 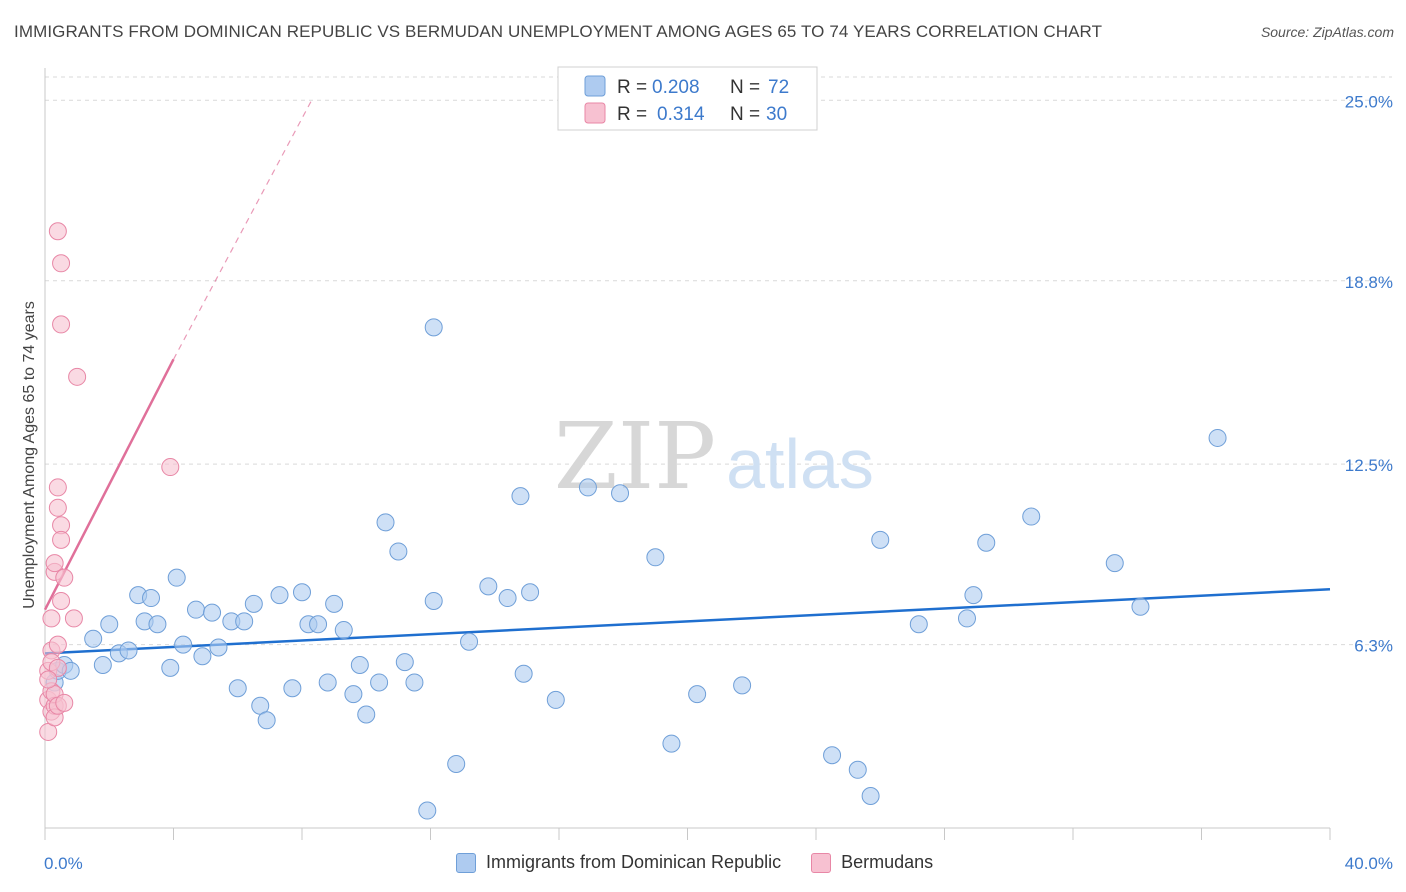 I want to click on y-tick-label: 18.8%, so click(x=1369, y=282).